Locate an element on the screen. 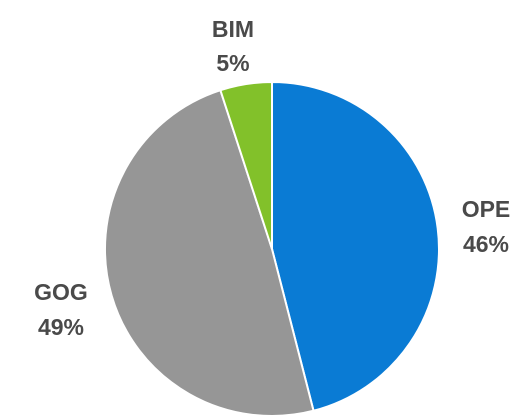 This screenshot has width=519, height=417. slice-label-gog: GOG is located at coordinates (61, 292).